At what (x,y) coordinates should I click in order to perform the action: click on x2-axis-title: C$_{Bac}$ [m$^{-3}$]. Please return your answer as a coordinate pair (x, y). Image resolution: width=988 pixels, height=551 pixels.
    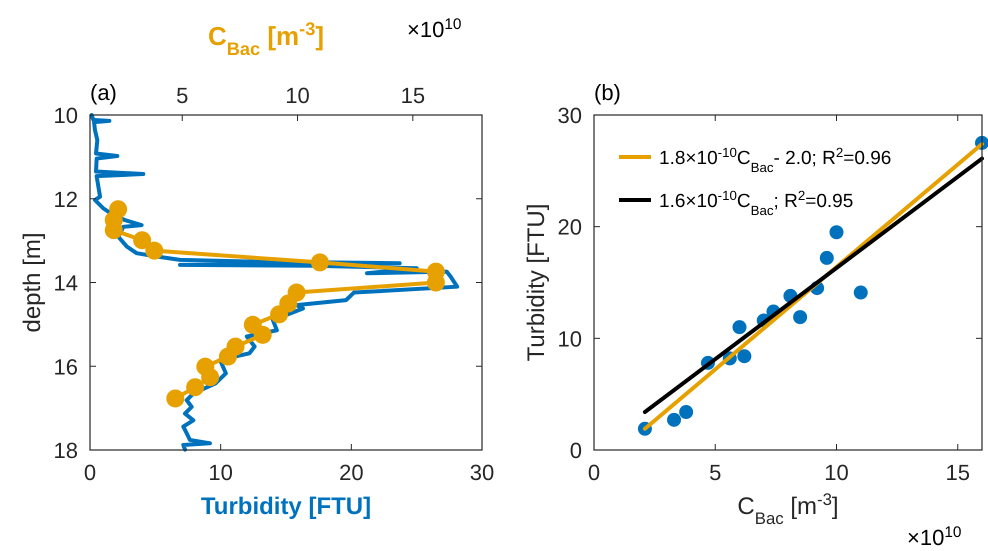
    Looking at the image, I should click on (266, 39).